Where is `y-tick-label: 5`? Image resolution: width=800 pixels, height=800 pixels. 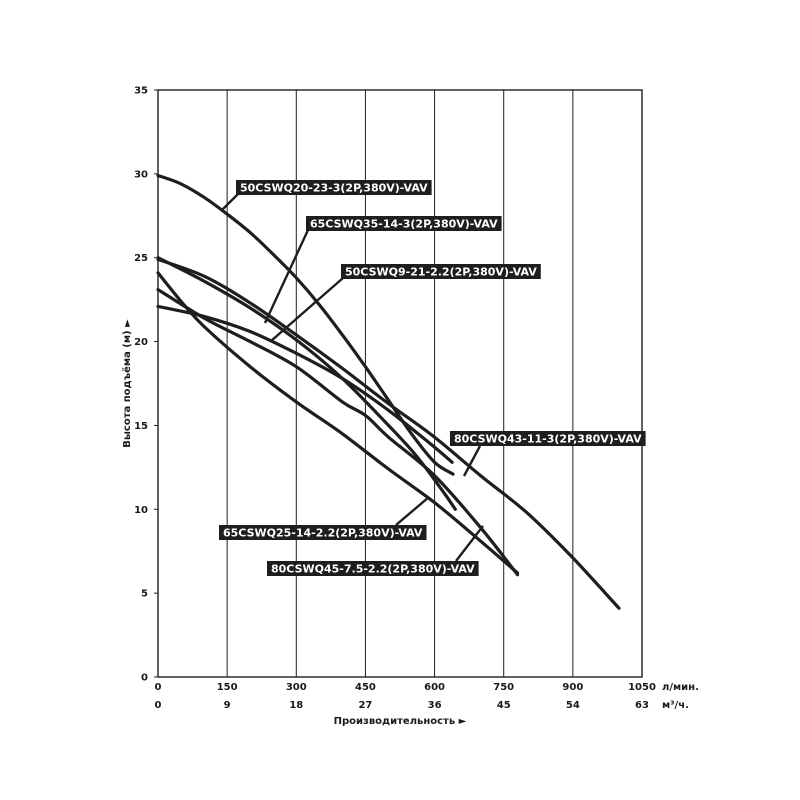 y-tick-label: 5 is located at coordinates (144, 594).